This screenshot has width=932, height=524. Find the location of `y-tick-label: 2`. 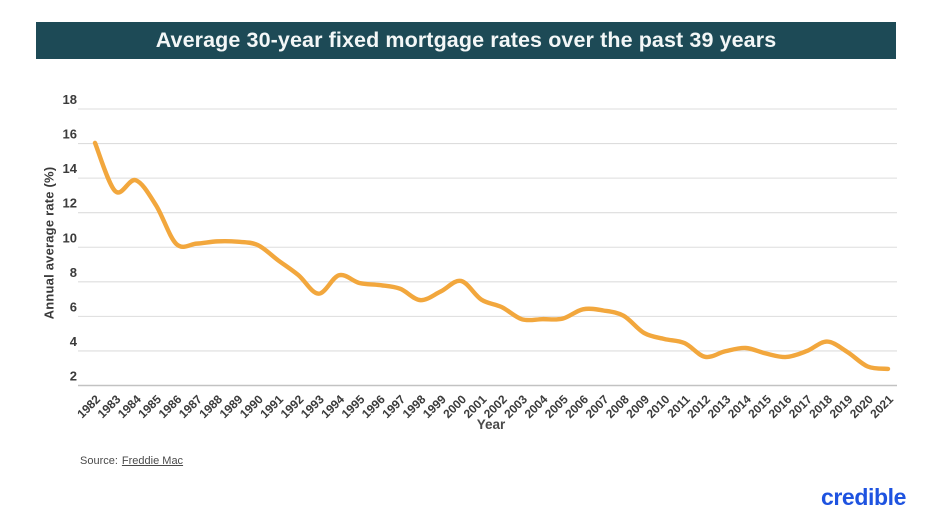

y-tick-label: 2 is located at coordinates (73, 376).